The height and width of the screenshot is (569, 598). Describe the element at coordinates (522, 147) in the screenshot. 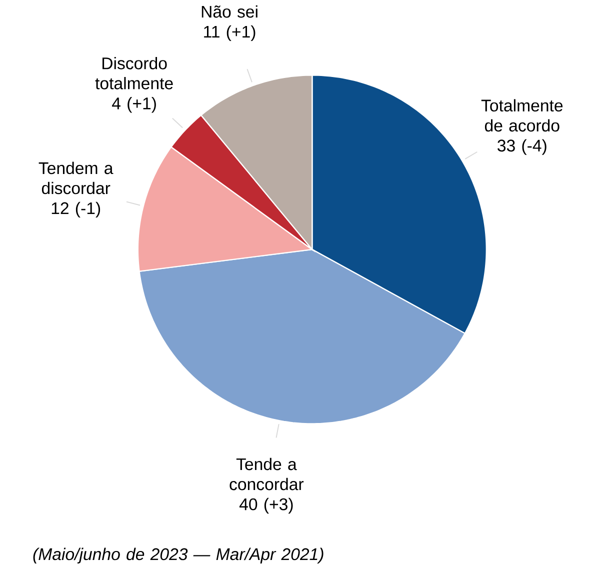

I see `data-label: 33 (-4)` at that location.